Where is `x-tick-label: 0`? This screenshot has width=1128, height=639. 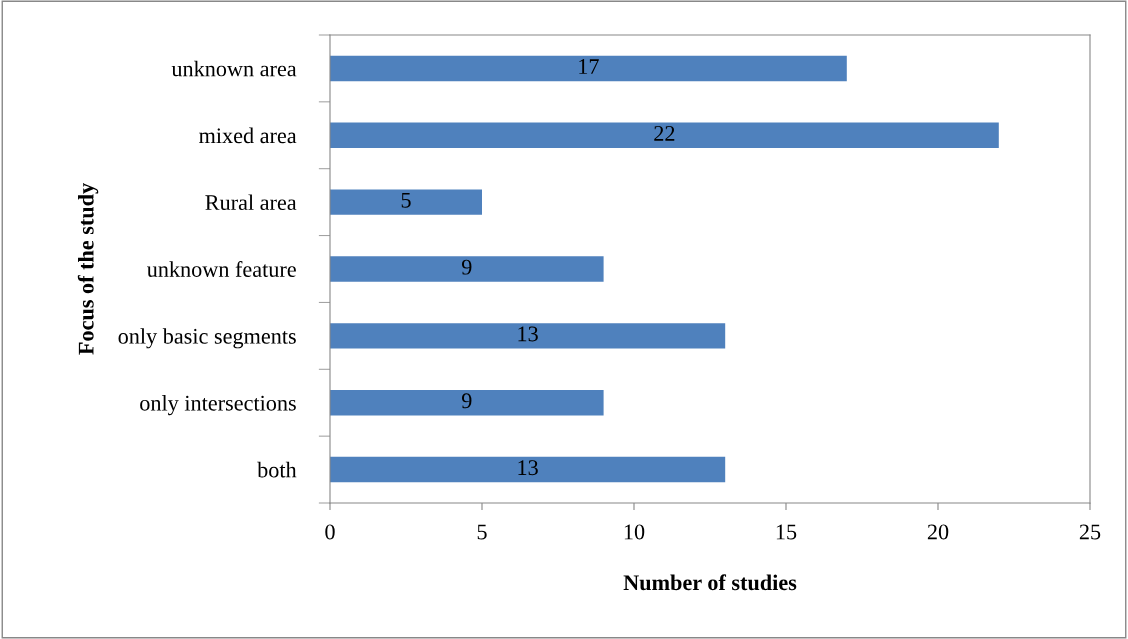
x-tick-label: 0 is located at coordinates (330, 532).